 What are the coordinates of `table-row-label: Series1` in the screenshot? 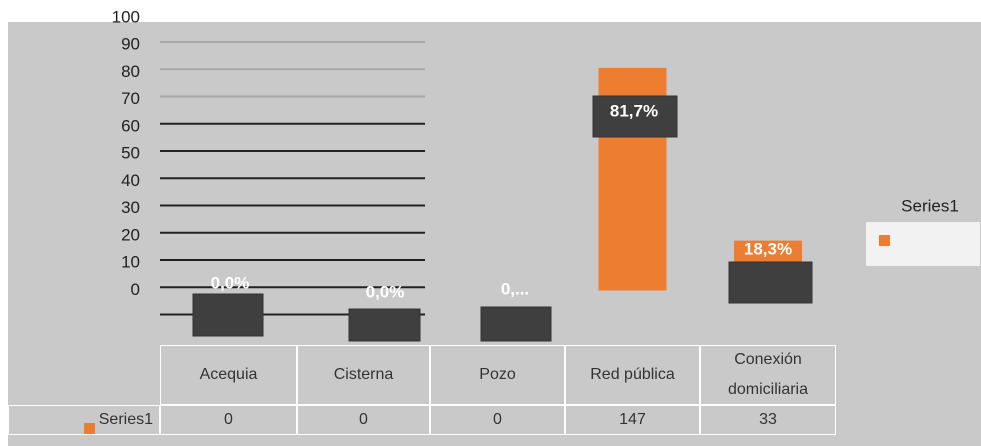 It's located at (84, 420).